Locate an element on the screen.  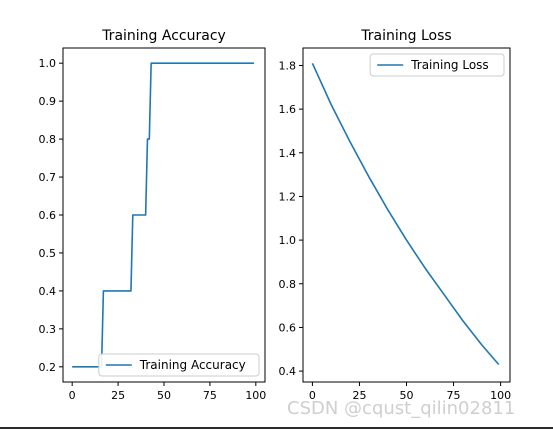
y-tick-label: 1.4 is located at coordinates (288, 153).